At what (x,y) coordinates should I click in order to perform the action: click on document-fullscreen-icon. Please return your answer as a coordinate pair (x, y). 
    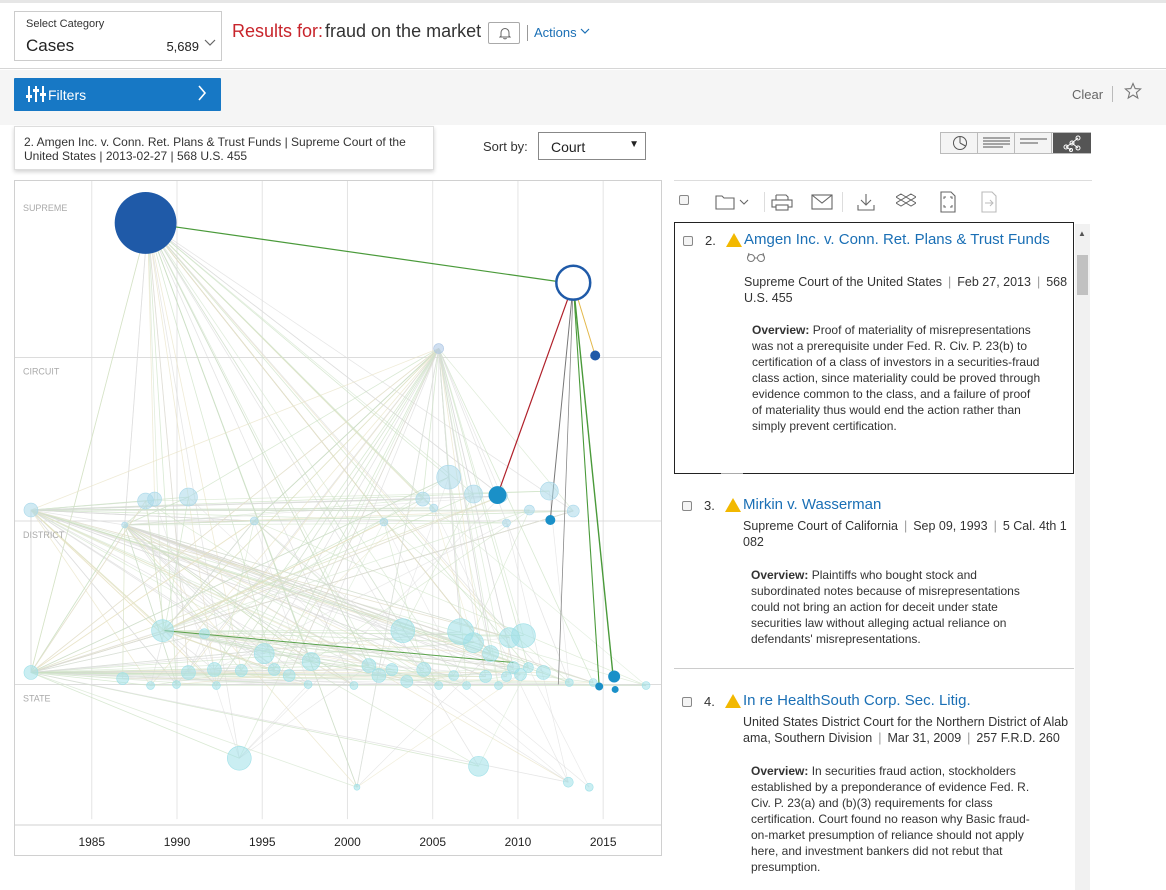
    Looking at the image, I should click on (948, 202).